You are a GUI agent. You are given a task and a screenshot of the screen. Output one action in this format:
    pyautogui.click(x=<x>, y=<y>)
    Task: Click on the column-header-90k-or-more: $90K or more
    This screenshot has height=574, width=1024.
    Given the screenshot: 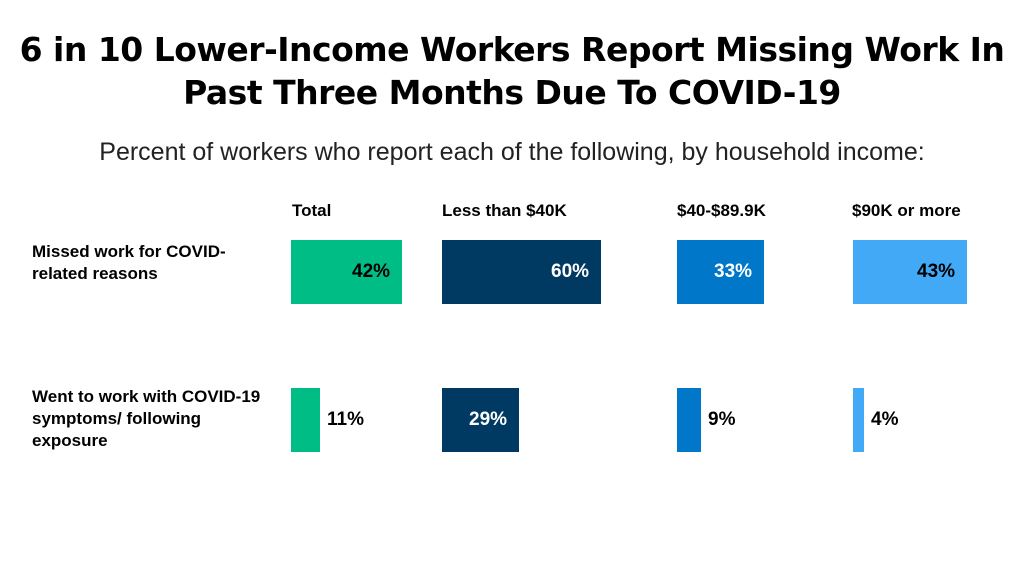 What is the action you would take?
    pyautogui.click(x=906, y=210)
    